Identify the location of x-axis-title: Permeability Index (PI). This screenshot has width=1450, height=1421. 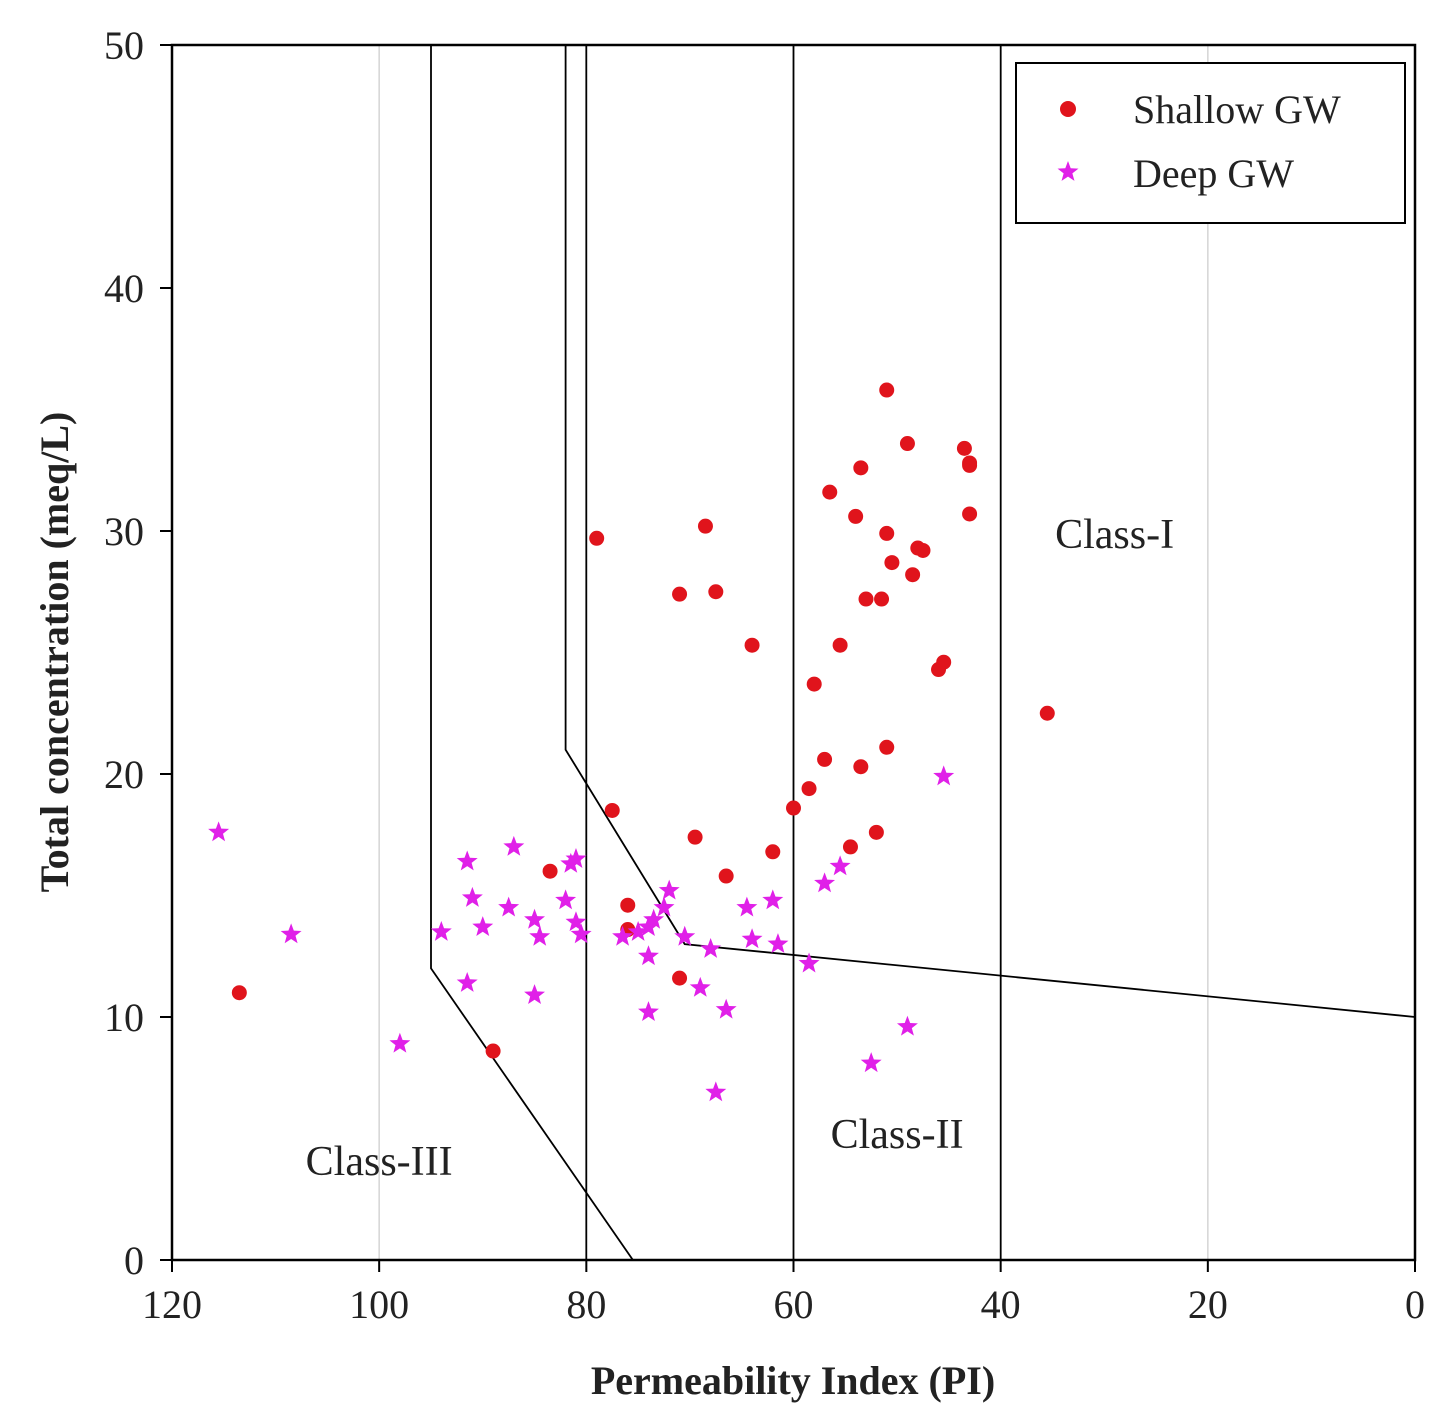
(793, 1380).